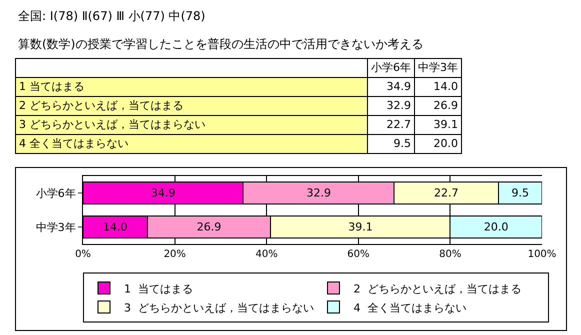 The width and height of the screenshot is (581, 335). I want to click on text: 22.7, so click(398, 124).